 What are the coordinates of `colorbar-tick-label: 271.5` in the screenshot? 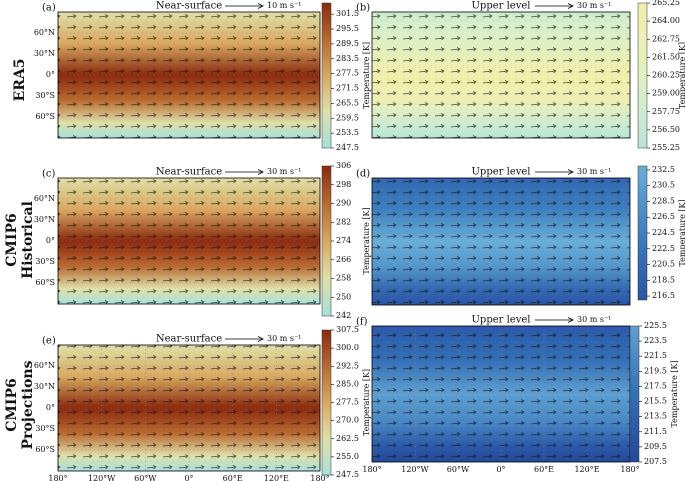 It's located at (347, 88).